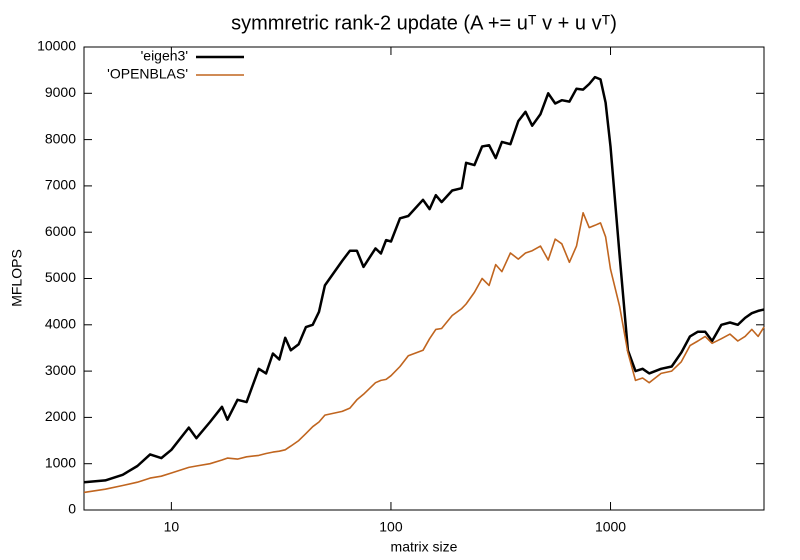  Describe the element at coordinates (60, 370) in the screenshot. I see `y-tick-label: 3000` at that location.